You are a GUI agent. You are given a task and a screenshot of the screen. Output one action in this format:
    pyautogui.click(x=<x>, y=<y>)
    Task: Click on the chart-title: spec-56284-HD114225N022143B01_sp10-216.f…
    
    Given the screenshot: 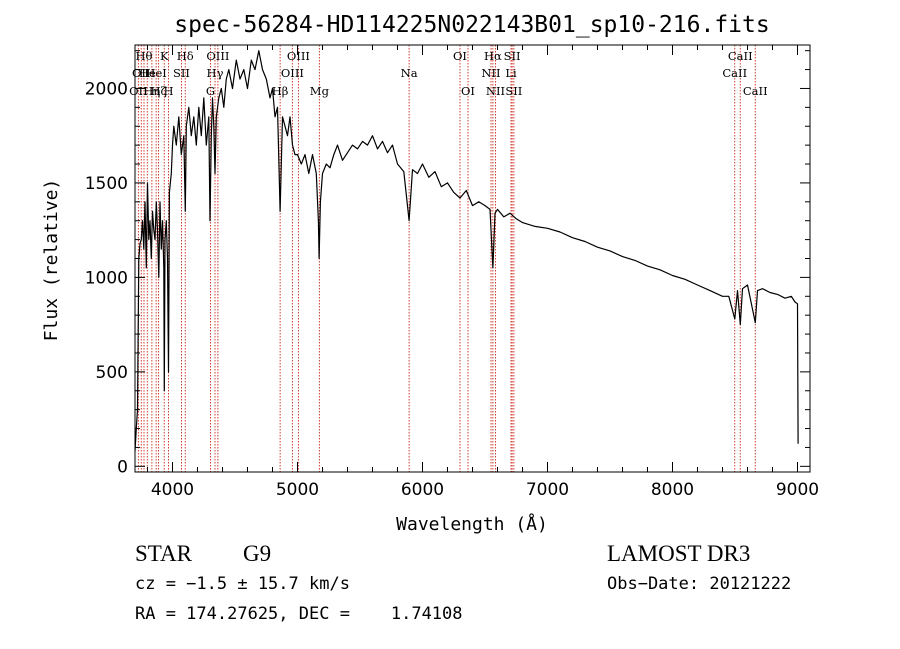 What is the action you would take?
    pyautogui.click(x=471, y=25)
    